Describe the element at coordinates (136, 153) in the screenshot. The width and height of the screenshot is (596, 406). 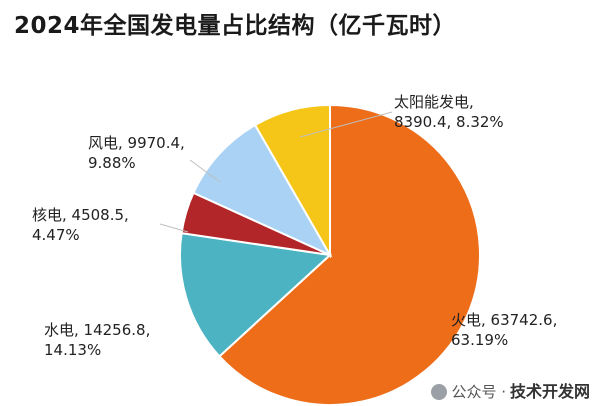
I see `label-fengdian: 风电, 9970.4, 9.88%` at that location.